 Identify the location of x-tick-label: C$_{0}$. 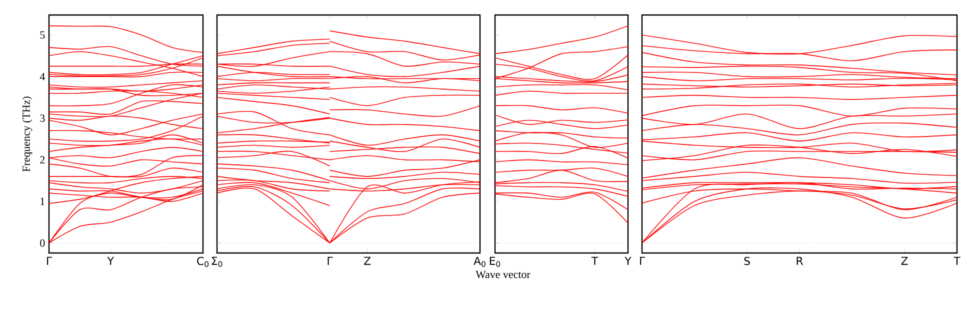
(203, 262).